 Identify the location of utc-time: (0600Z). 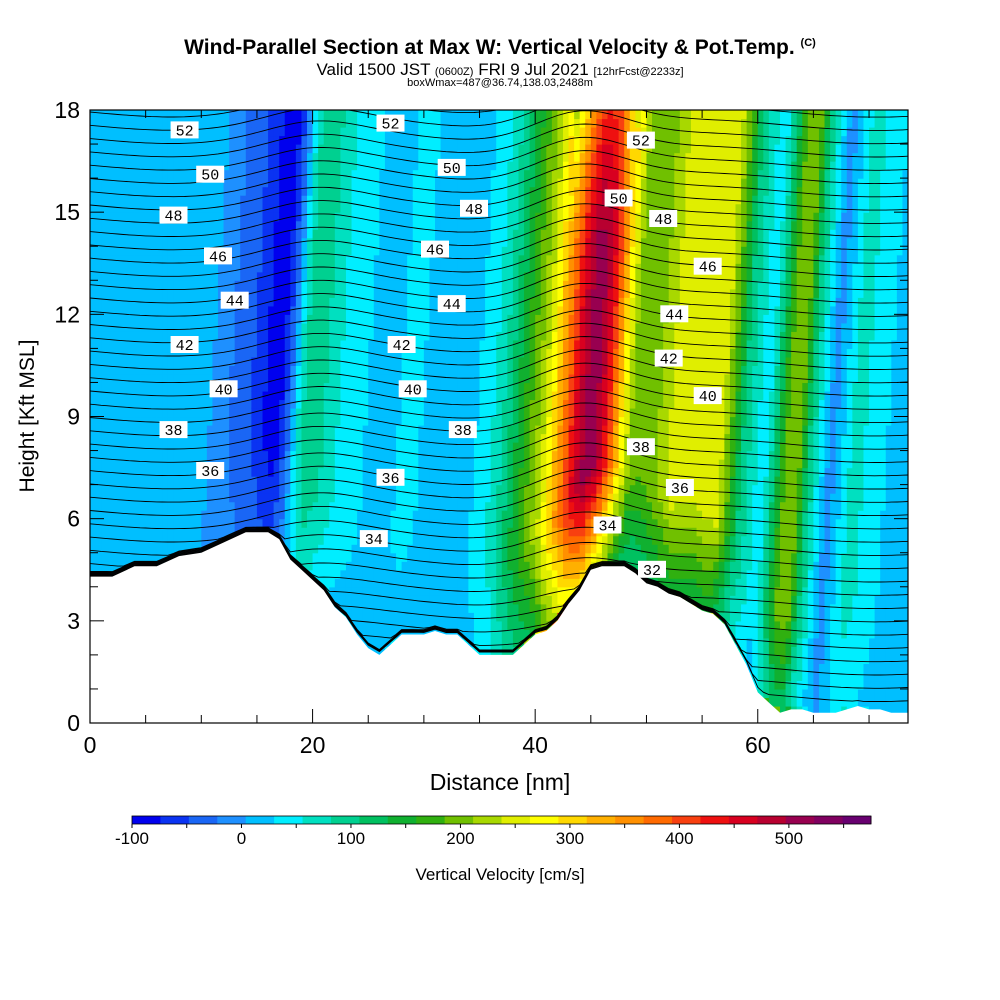
(454, 72).